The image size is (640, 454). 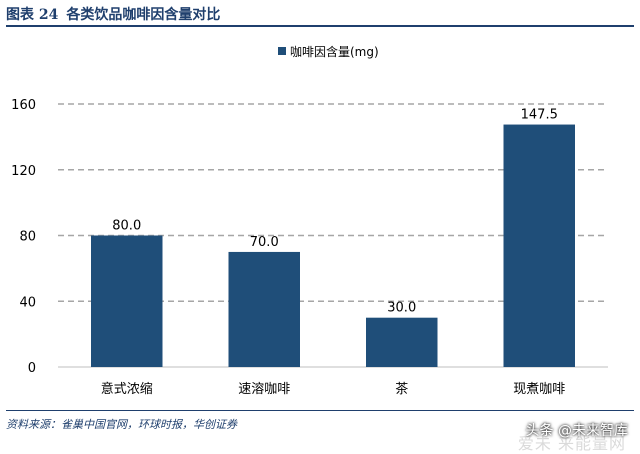 I want to click on figure-label: 图表 24, so click(x=32, y=15).